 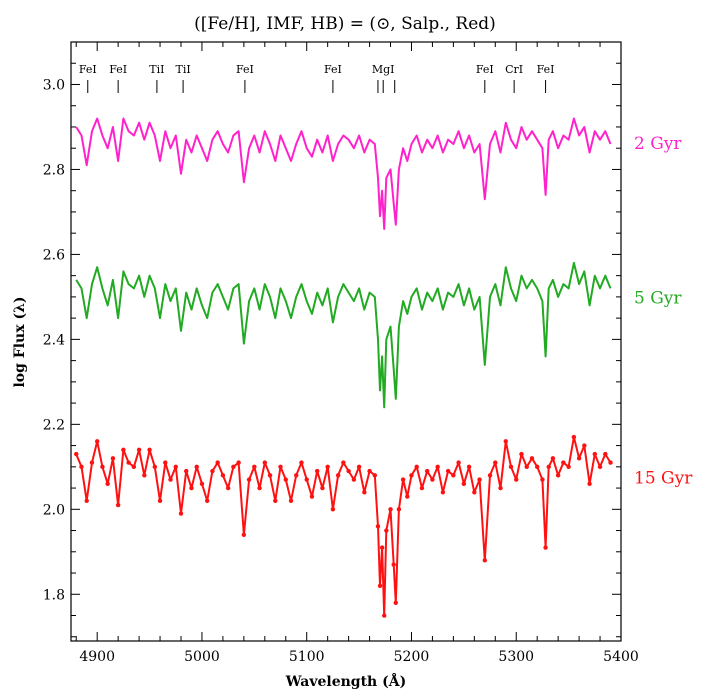 I want to click on y-tick-label: 1.8, so click(x=54, y=595).